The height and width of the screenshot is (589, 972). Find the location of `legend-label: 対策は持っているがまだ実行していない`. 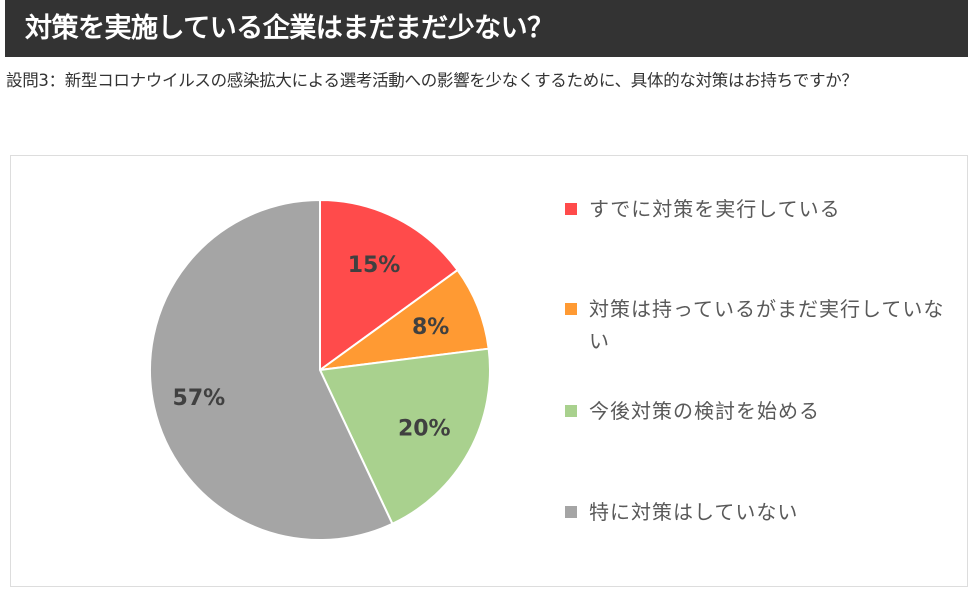

legend-label: 対策は持っているがまだ実行していない is located at coordinates (767, 325).